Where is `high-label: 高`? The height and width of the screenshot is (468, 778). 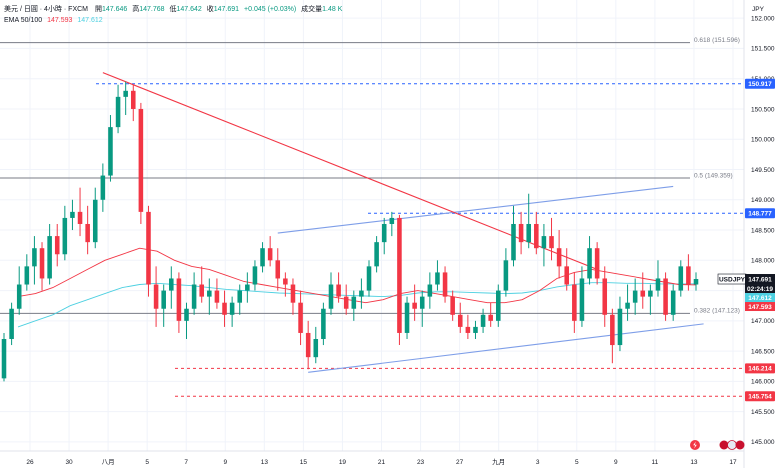
high-label: 高 is located at coordinates (135, 8).